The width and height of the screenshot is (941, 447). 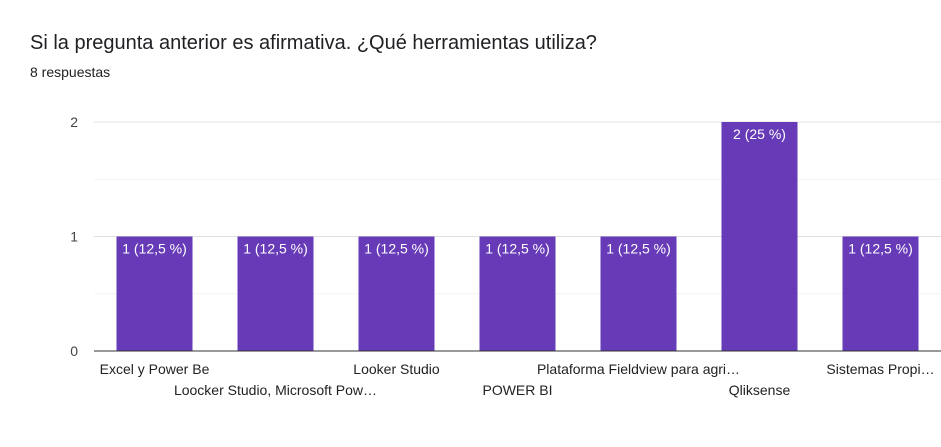 What do you see at coordinates (396, 369) in the screenshot?
I see `x-axis-label: Looker Studio` at bounding box center [396, 369].